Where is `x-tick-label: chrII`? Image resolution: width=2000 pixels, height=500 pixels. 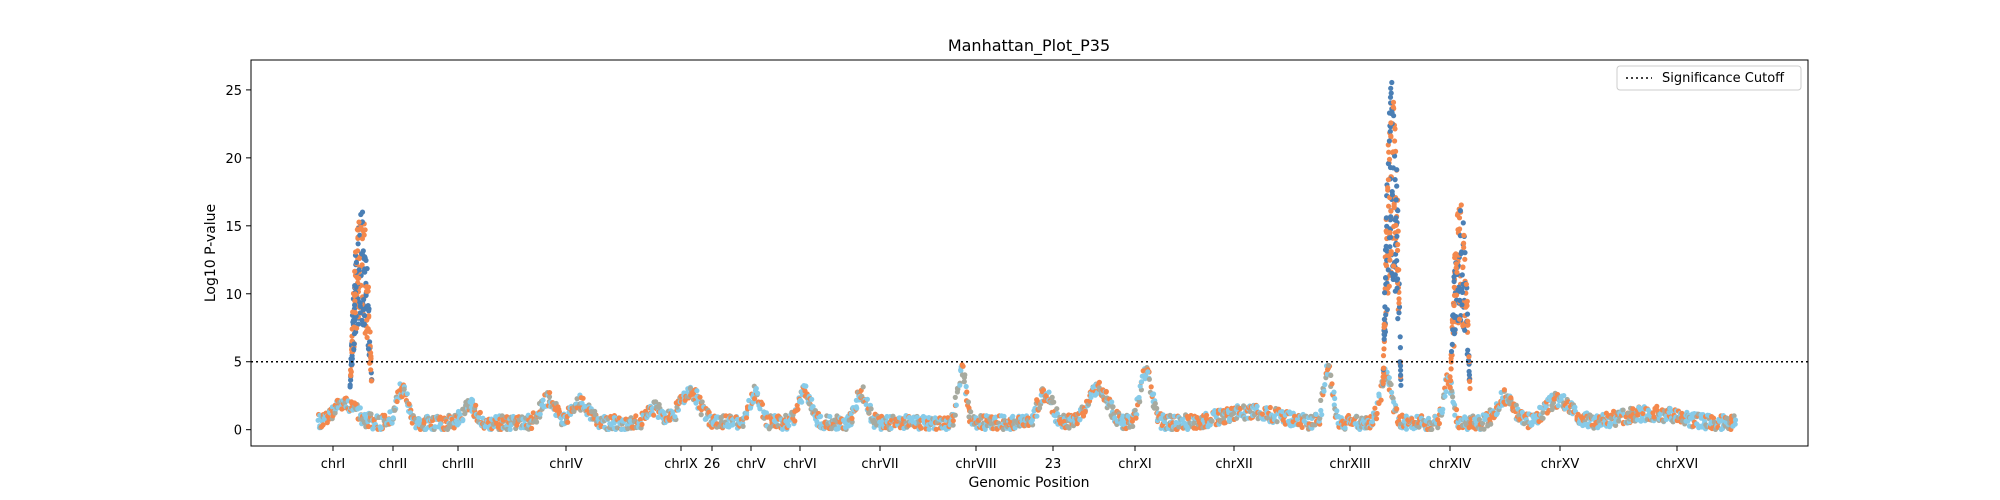 x-tick-label: chrII is located at coordinates (393, 464).